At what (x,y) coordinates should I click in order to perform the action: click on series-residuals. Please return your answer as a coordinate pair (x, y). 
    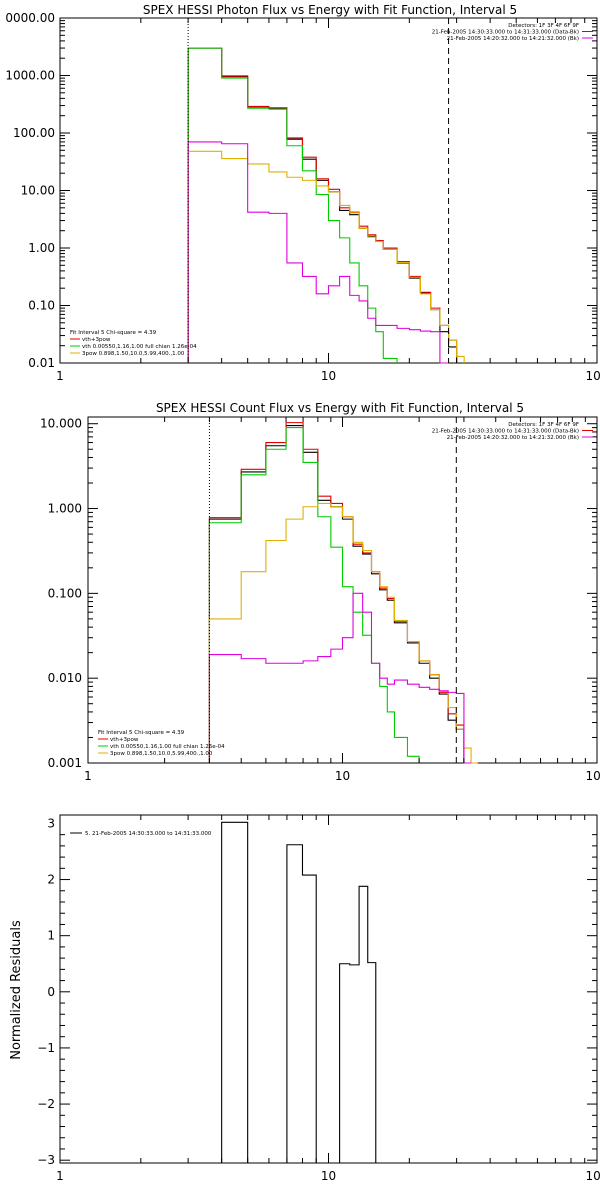
    Looking at the image, I should click on (318, 992).